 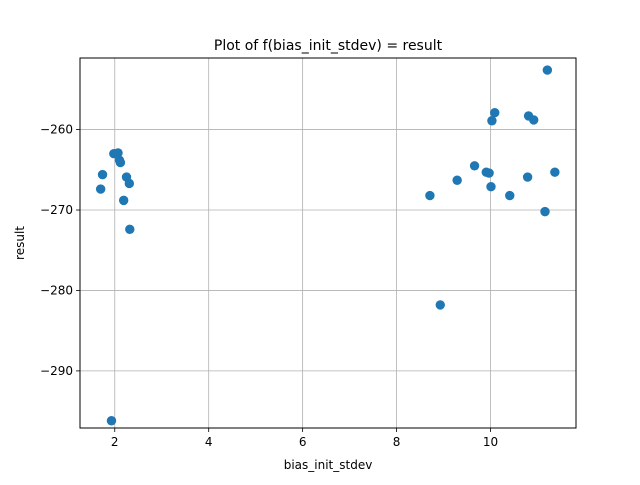 What do you see at coordinates (328, 46) in the screenshot?
I see `chart-title: Plot of f(bias_init_stdev) = result` at bounding box center [328, 46].